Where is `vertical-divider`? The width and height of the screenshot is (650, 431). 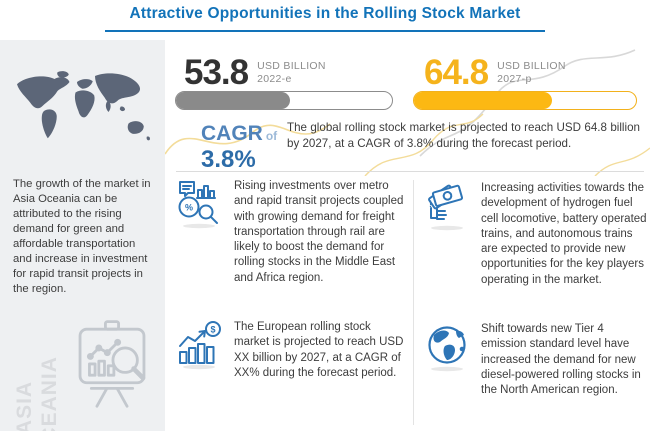 vertical-divider is located at coordinates (413, 302).